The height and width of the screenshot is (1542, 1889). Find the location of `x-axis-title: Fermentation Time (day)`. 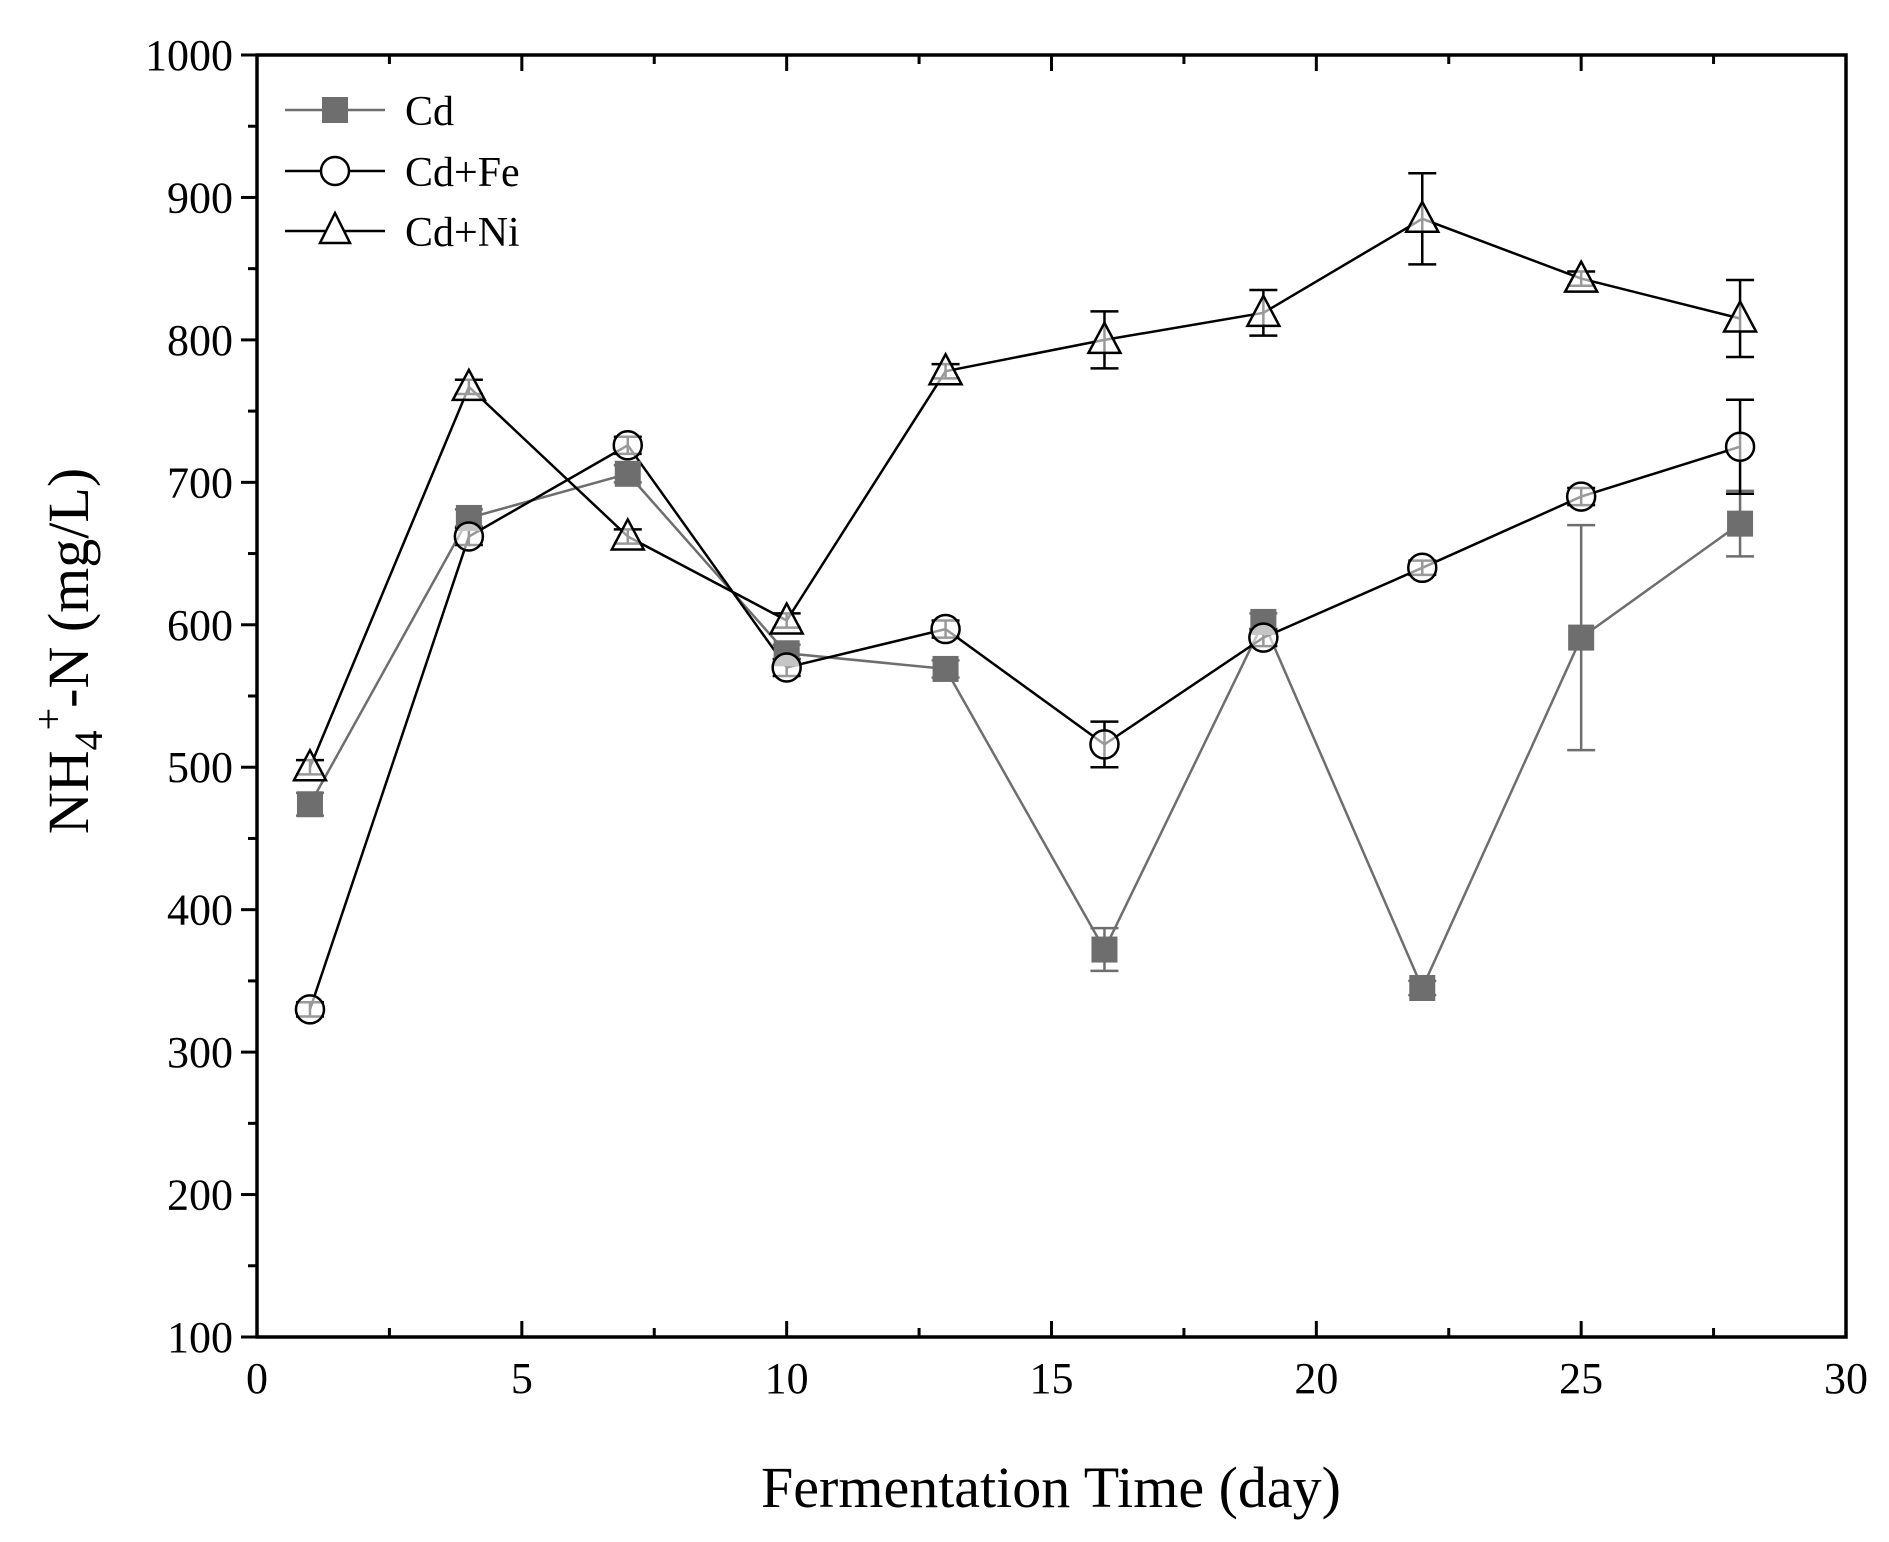

x-axis-title: Fermentation Time (day) is located at coordinates (1051, 1487).